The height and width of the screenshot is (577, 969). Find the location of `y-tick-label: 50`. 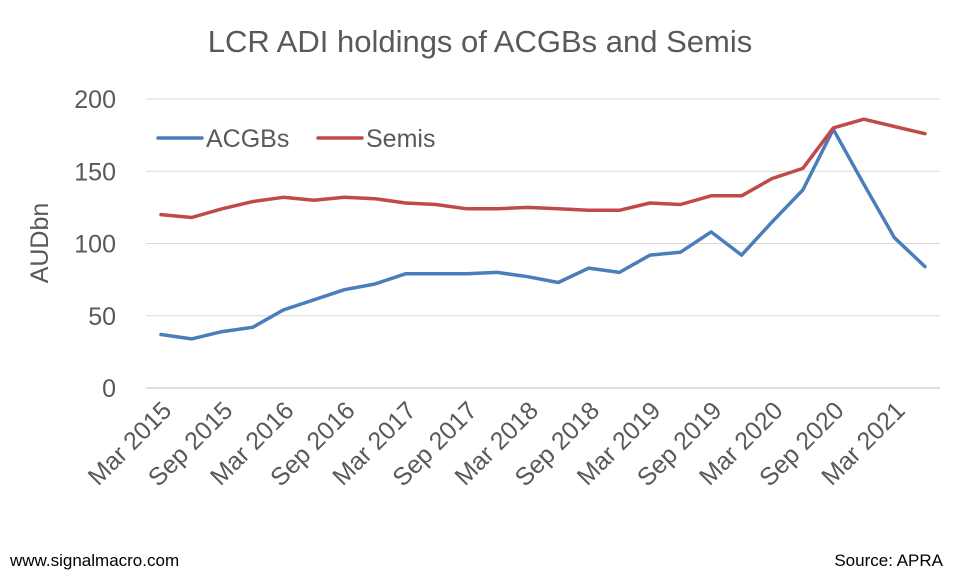

y-tick-label: 50 is located at coordinates (102, 317).